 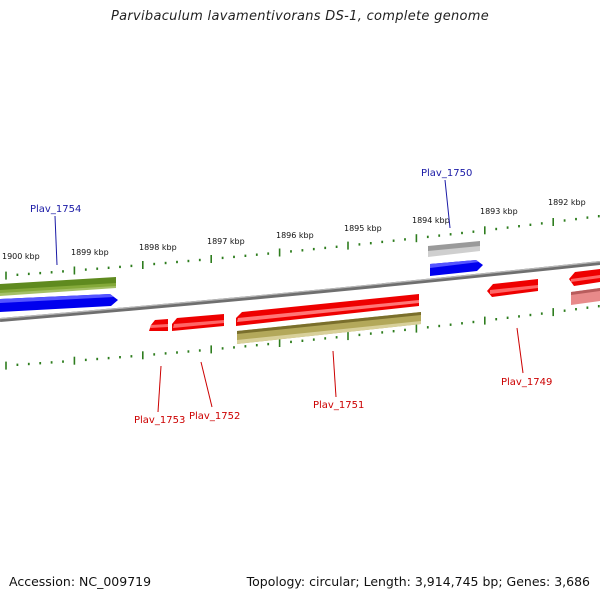 What do you see at coordinates (226, 241) in the screenshot?
I see `tick-label-1897kbp: 1897 kbp` at bounding box center [226, 241].